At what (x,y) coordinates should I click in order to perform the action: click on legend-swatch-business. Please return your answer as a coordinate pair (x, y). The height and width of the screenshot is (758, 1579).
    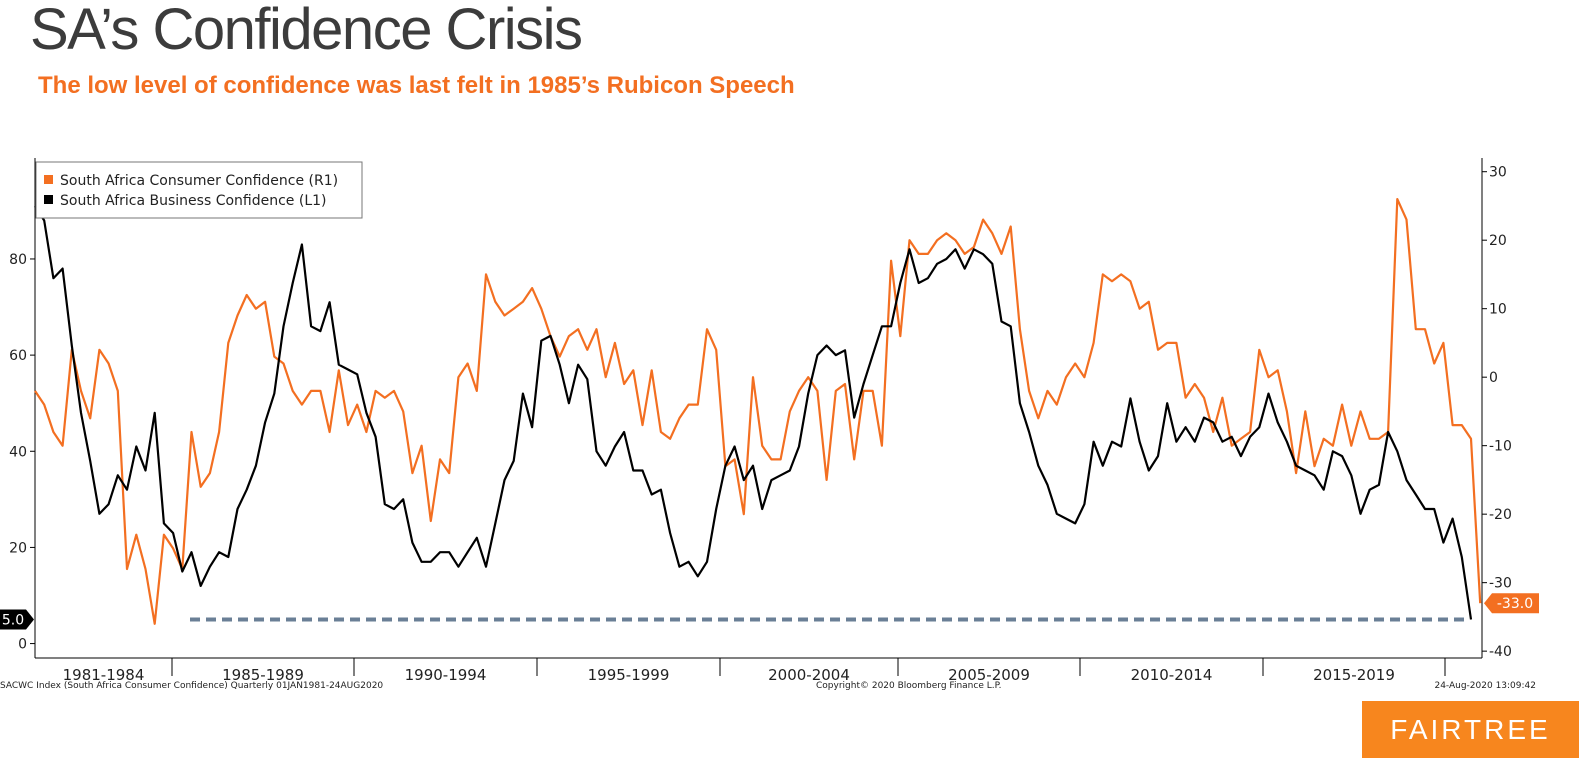
    Looking at the image, I should click on (48, 199).